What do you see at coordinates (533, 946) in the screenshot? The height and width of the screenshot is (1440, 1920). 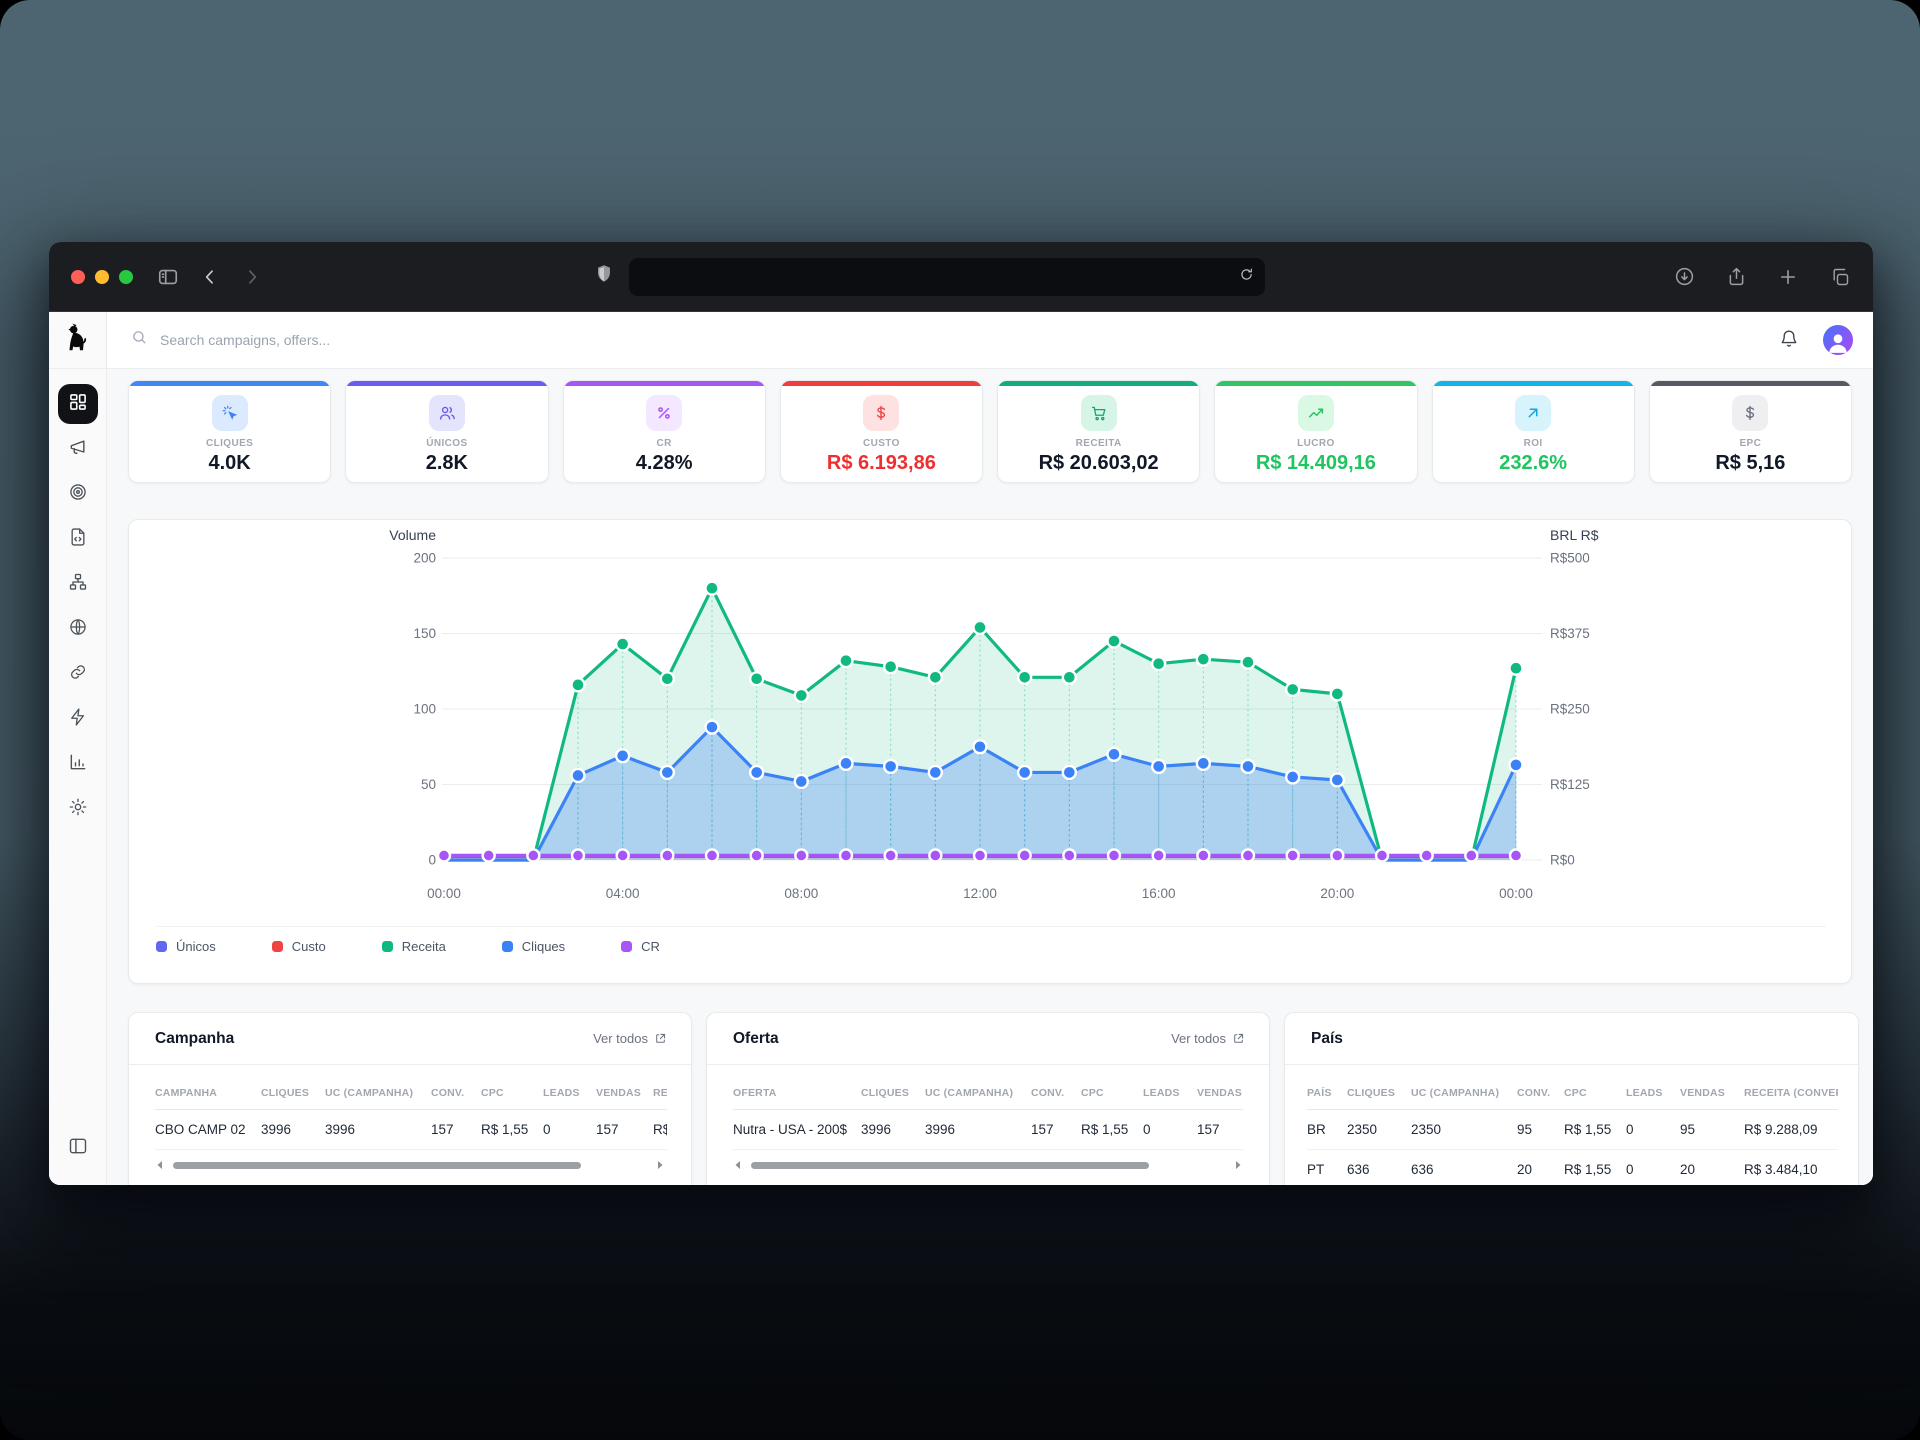 I see `legend-item-cliques: Cliques` at bounding box center [533, 946].